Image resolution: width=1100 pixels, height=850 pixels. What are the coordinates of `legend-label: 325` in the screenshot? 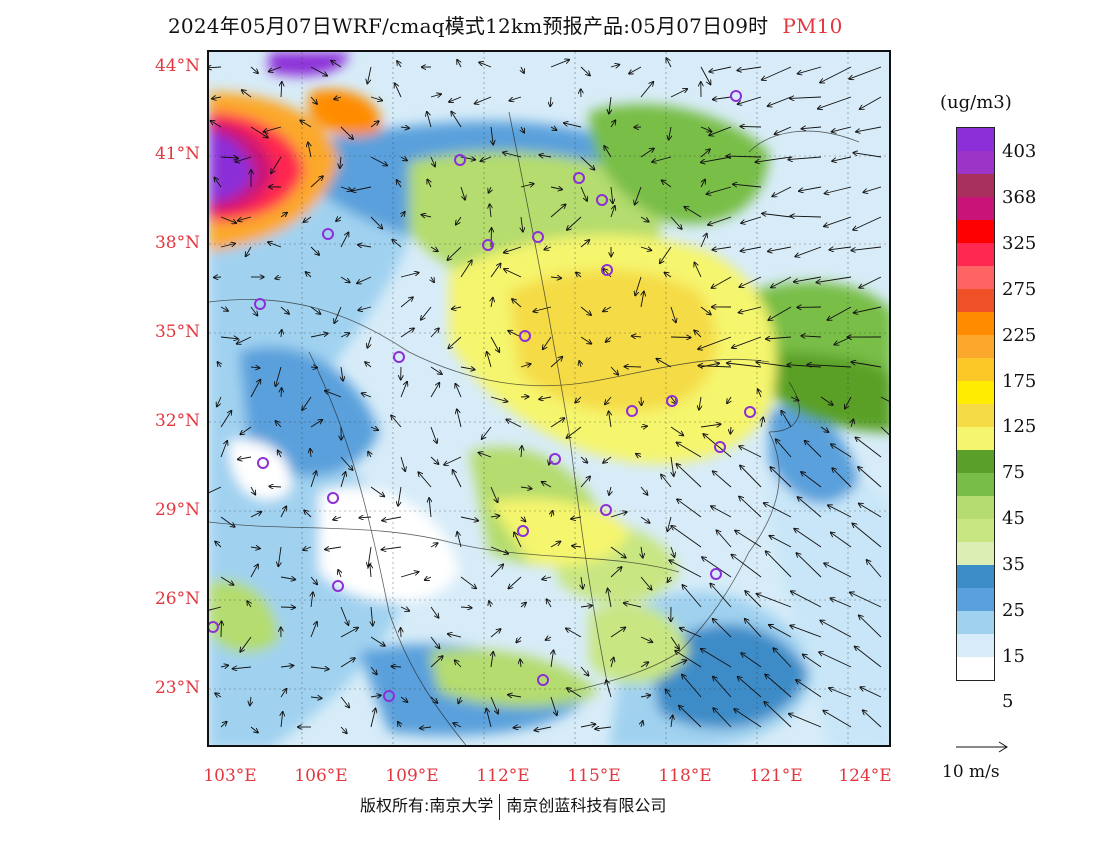 It's located at (1019, 243).